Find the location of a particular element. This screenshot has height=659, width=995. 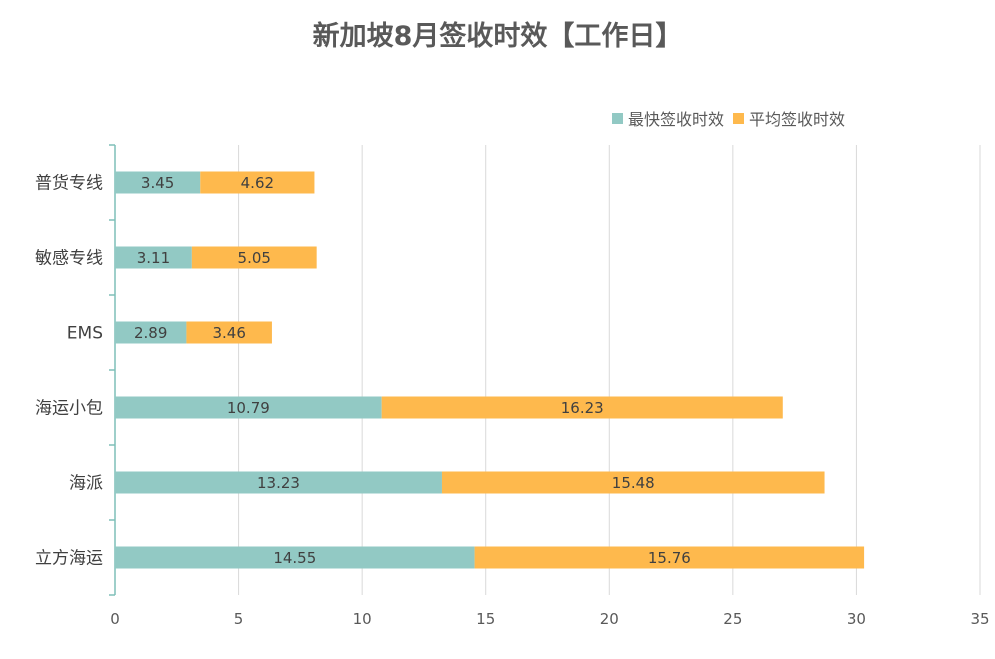

x-tick-label: 10 is located at coordinates (362, 619).